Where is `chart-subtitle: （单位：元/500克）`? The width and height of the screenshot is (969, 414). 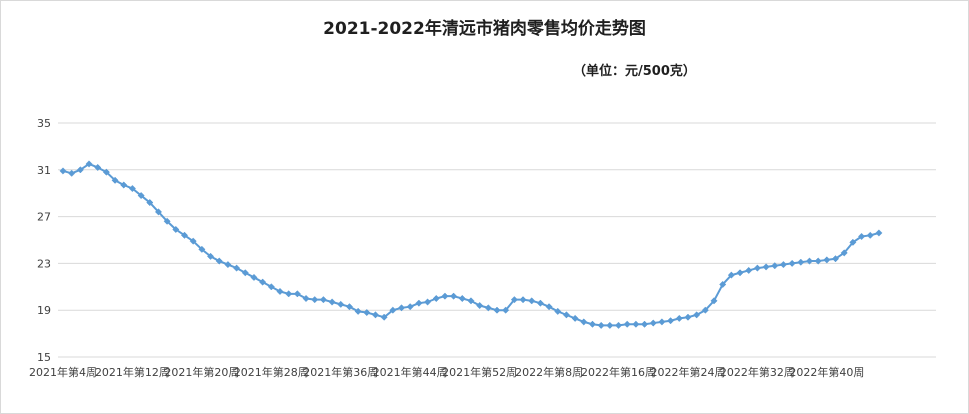 chart-subtitle: （单位：元/500克） is located at coordinates (634, 71).